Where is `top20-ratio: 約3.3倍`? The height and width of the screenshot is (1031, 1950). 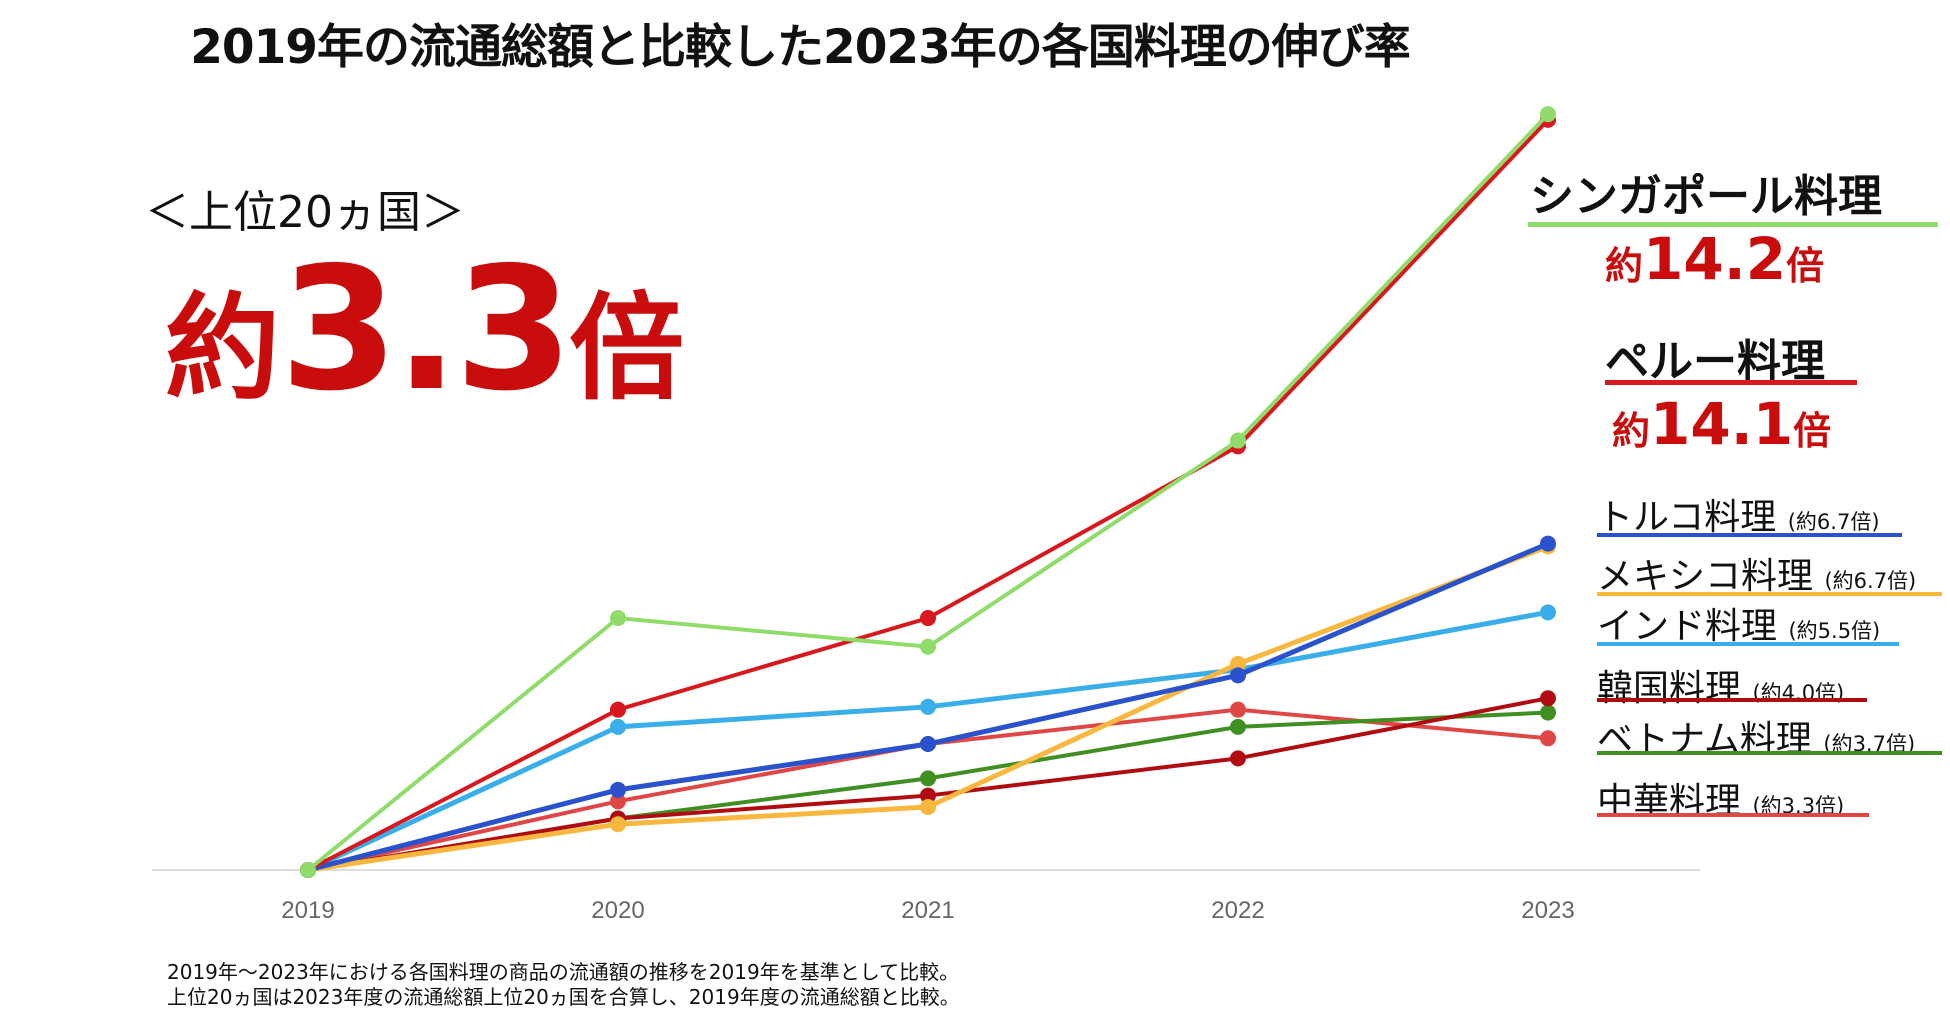
top20-ratio: 約3.3倍 is located at coordinates (424, 330).